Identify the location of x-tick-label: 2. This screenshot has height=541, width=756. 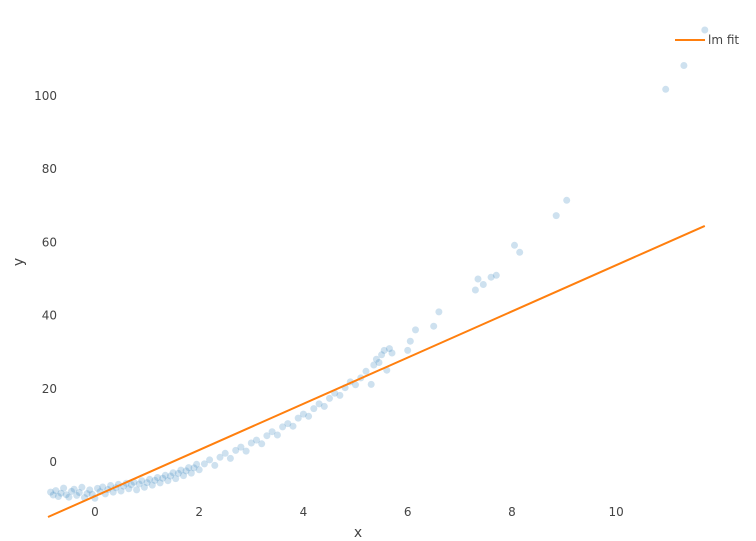
(199, 512).